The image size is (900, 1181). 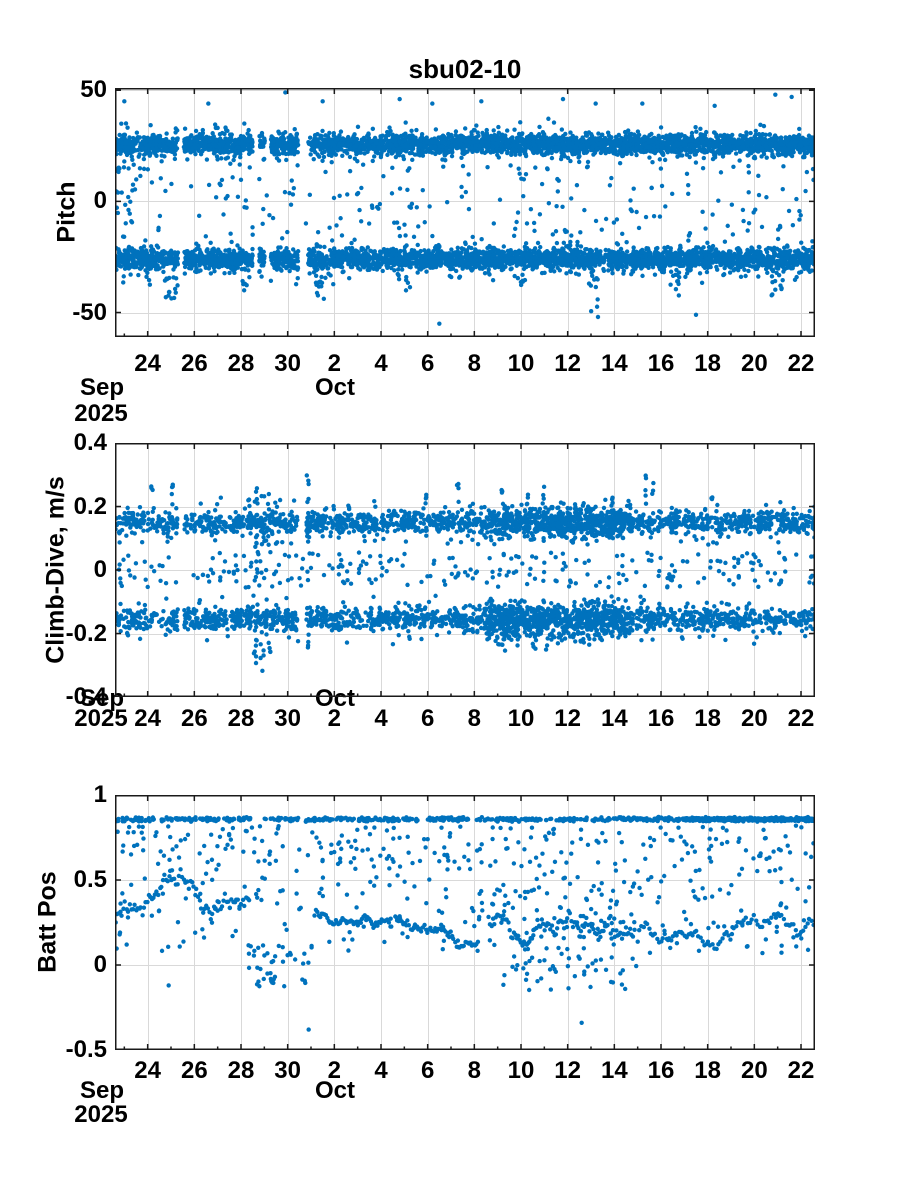 I want to click on y-tick-label: 1, so click(x=100, y=794).